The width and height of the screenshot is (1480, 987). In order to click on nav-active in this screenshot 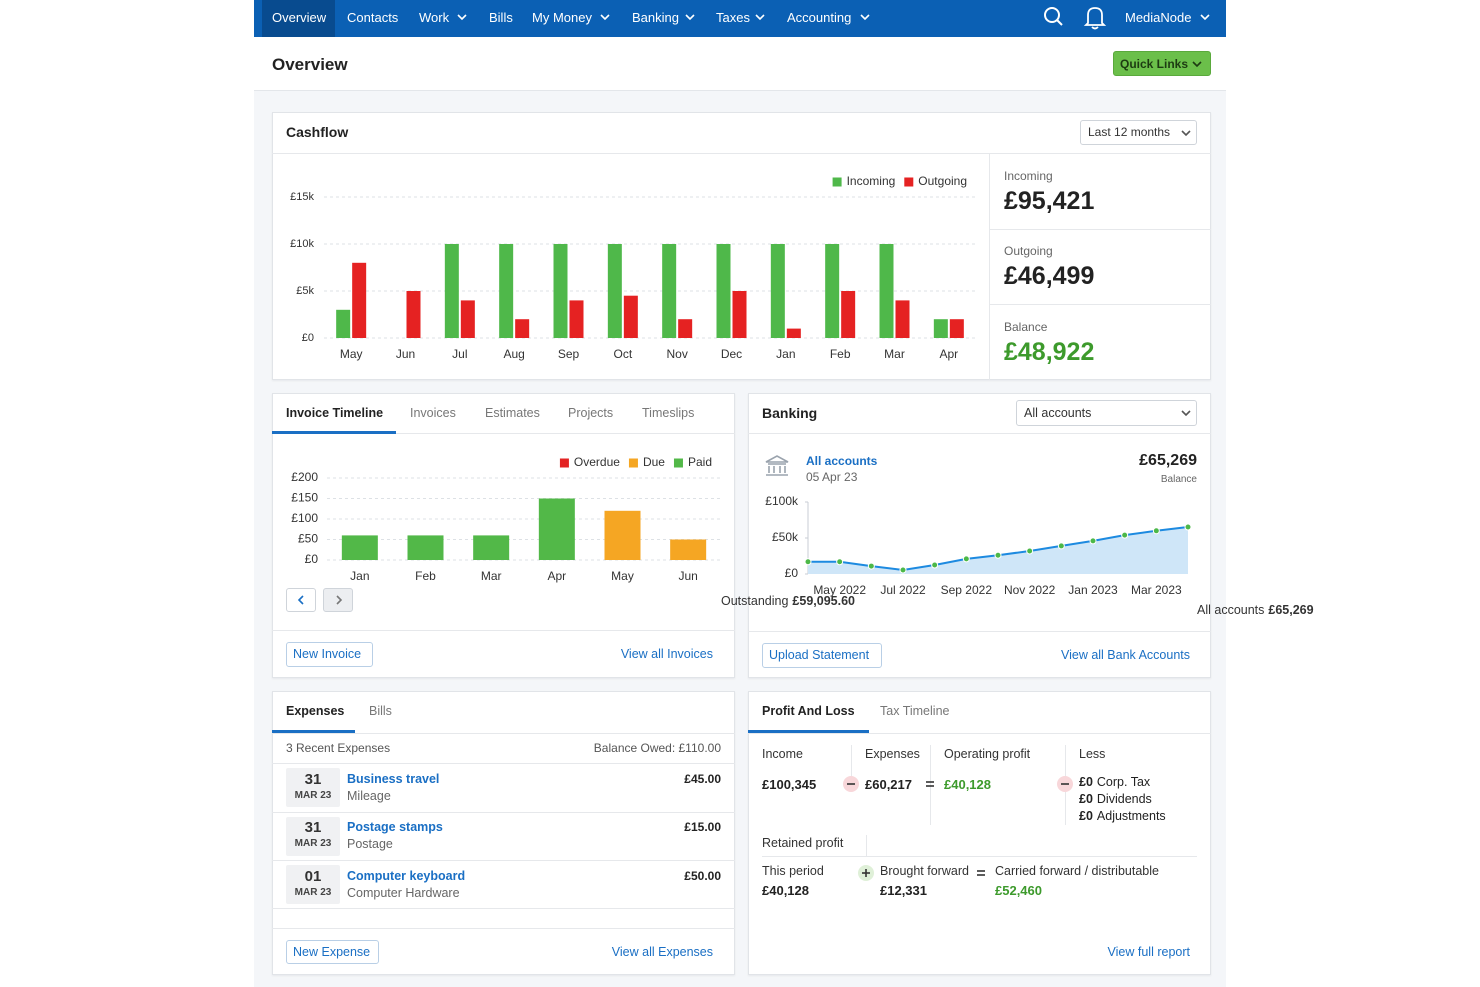, I will do `click(298, 18)`.